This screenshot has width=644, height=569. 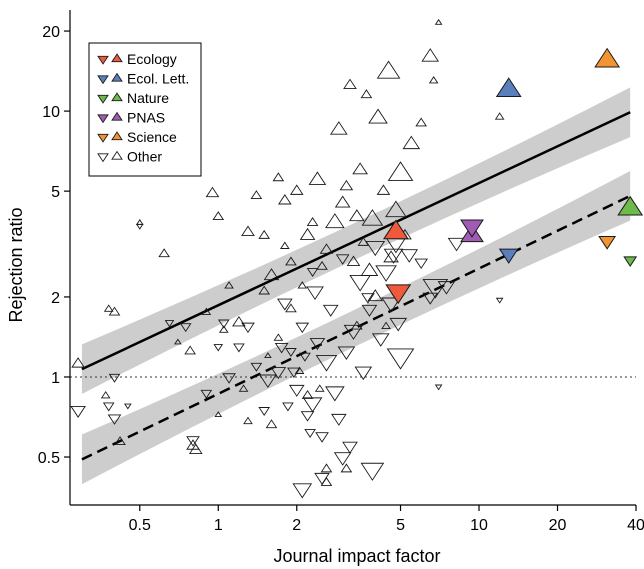 I want to click on y-tick-label: 5, so click(x=55, y=192).